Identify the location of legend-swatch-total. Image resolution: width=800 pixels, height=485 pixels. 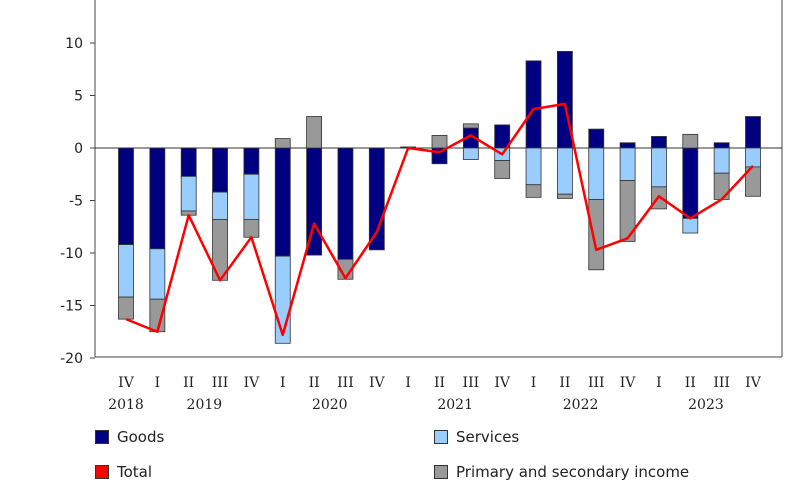
(102, 472).